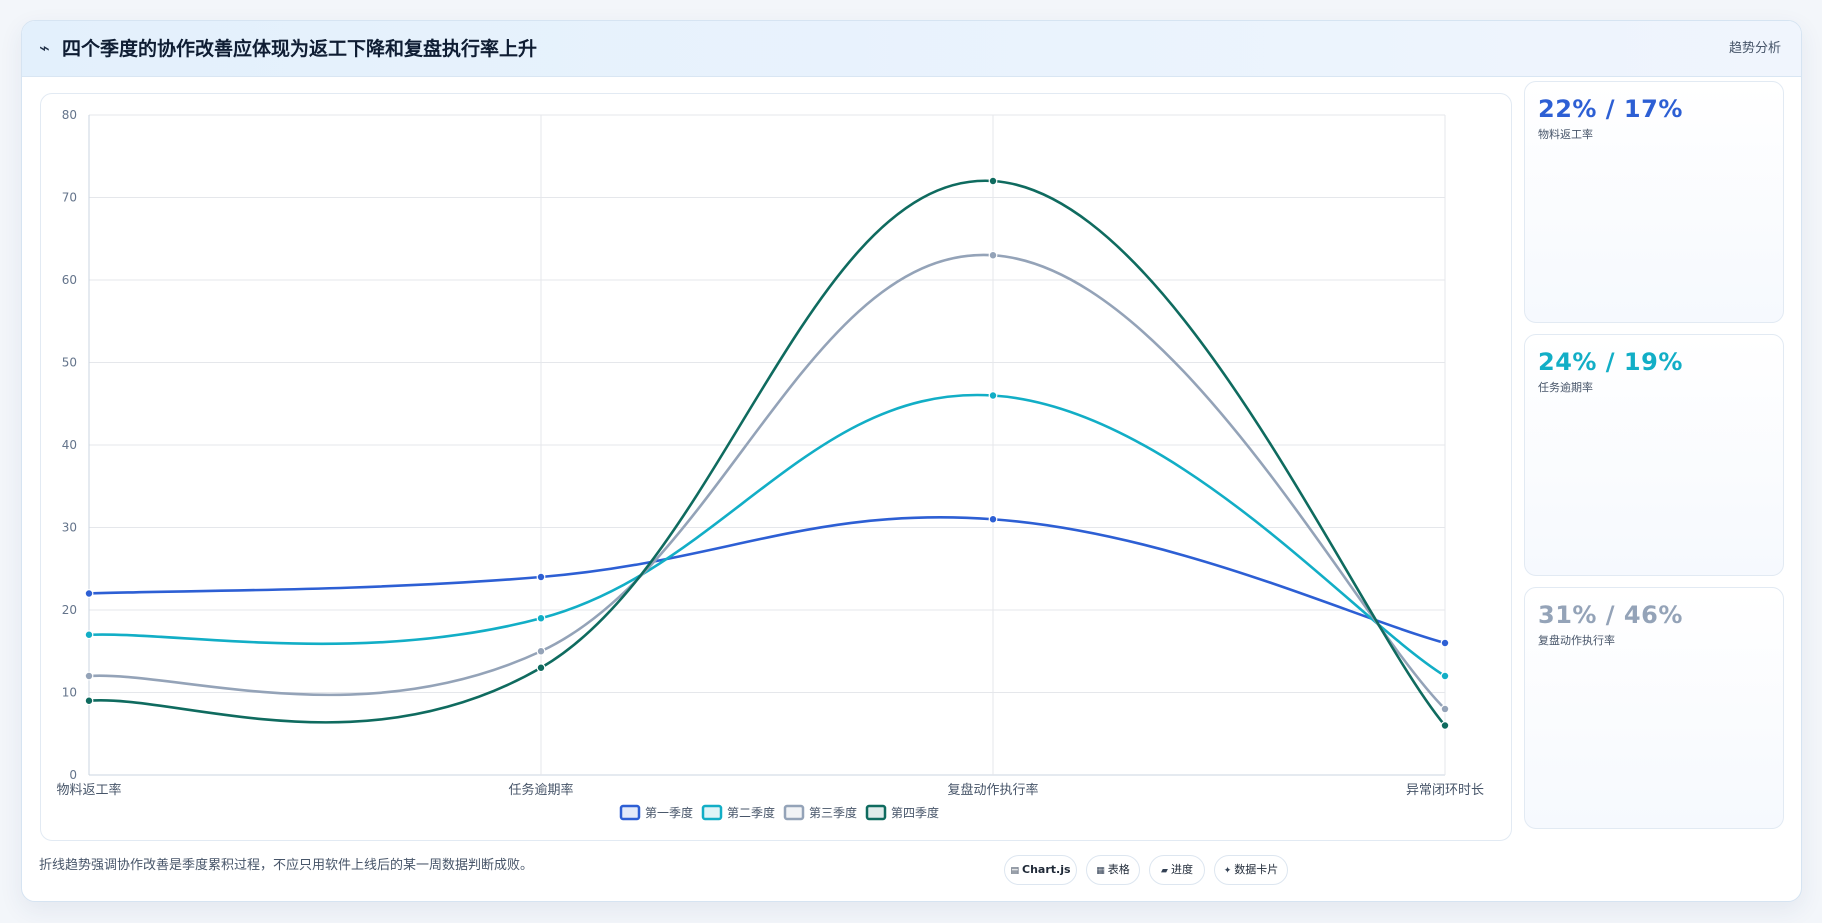  I want to click on y-tick-label: 20, so click(69, 610).